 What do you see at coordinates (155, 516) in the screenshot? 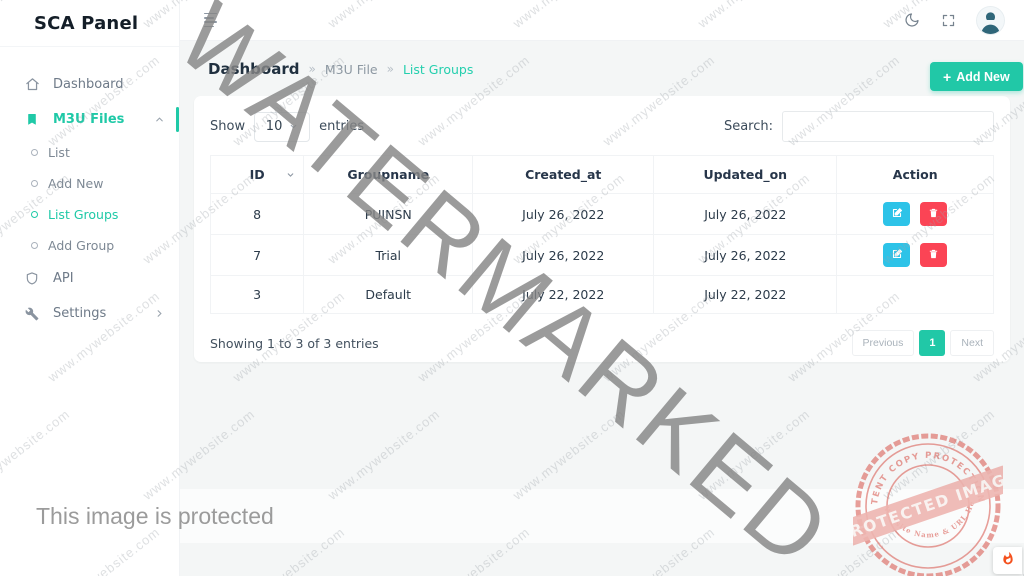
I see `protected-notice: This image is protected` at bounding box center [155, 516].